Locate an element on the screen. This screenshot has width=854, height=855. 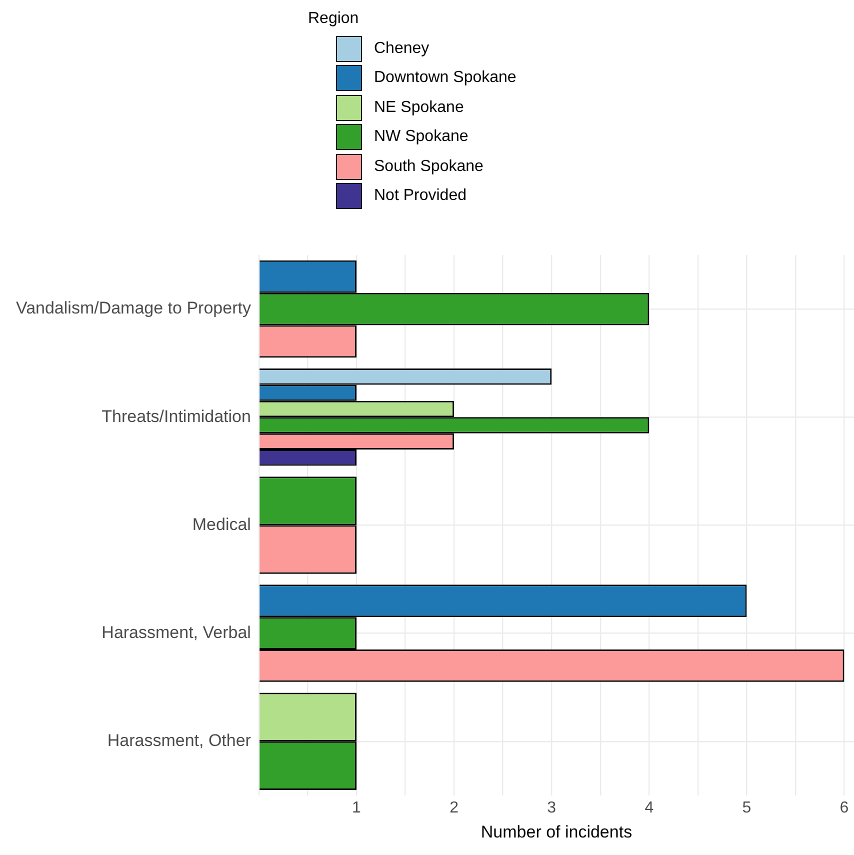
y-tick-label: Vandalism/Damage to Property is located at coordinates (134, 308).